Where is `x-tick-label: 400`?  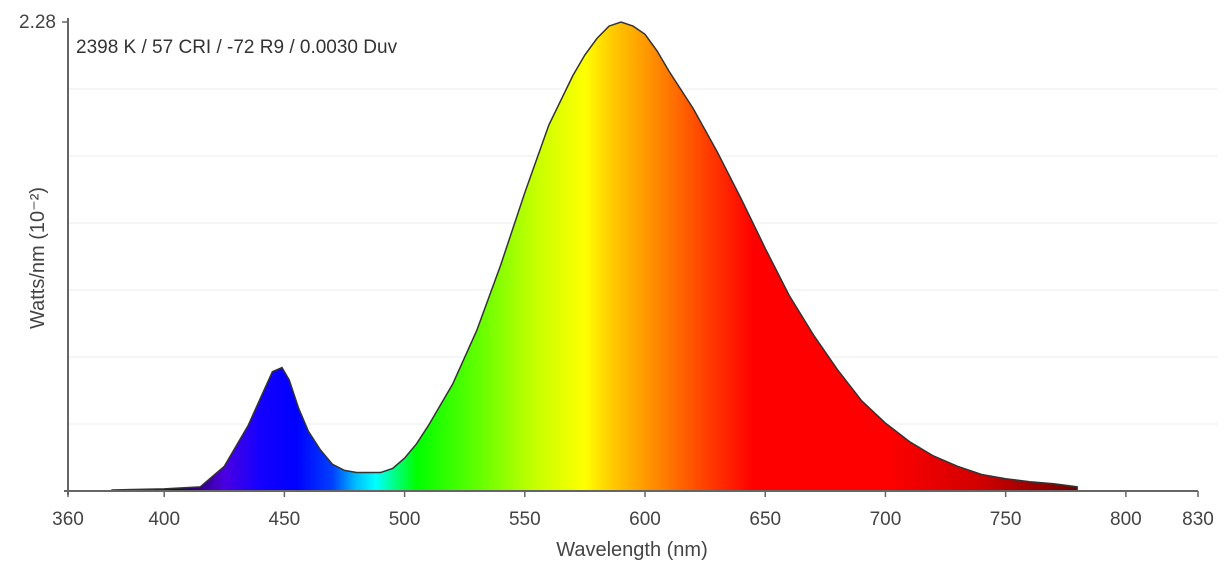
x-tick-label: 400 is located at coordinates (164, 519).